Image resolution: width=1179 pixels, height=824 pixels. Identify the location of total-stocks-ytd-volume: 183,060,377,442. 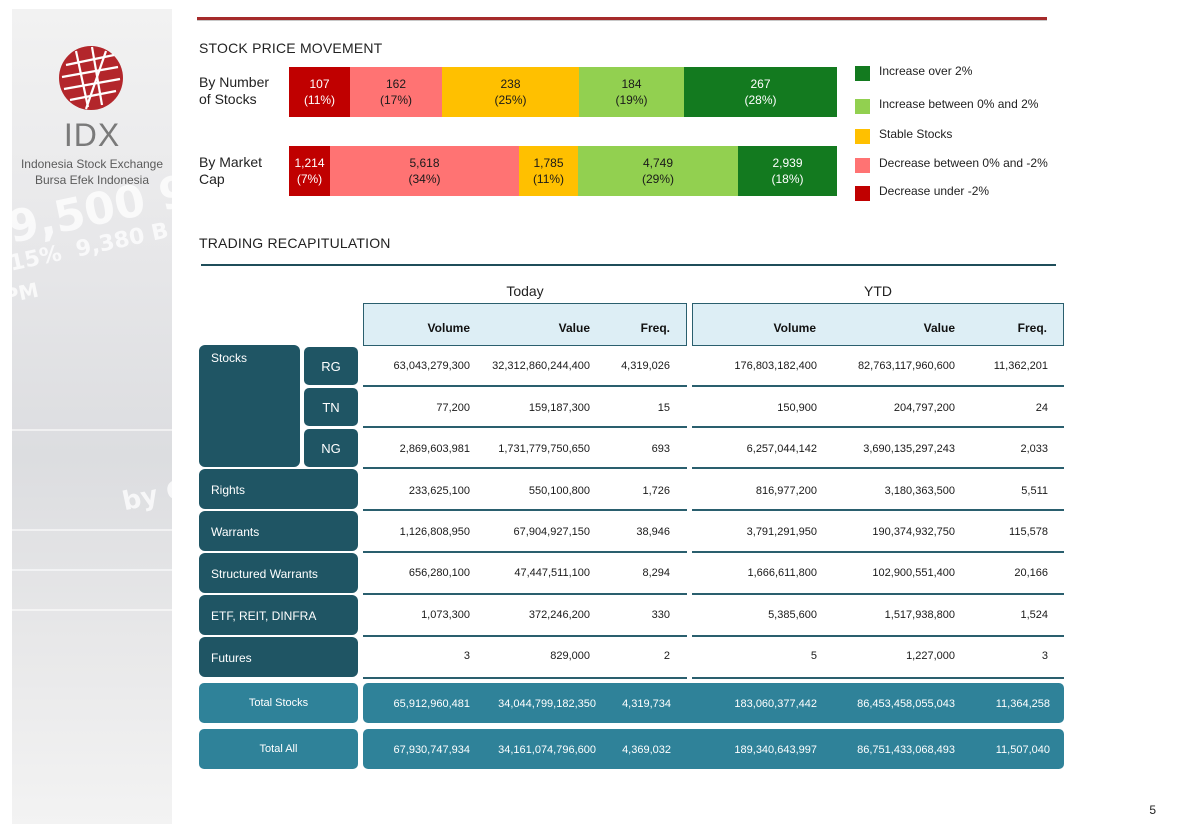
(775, 704).